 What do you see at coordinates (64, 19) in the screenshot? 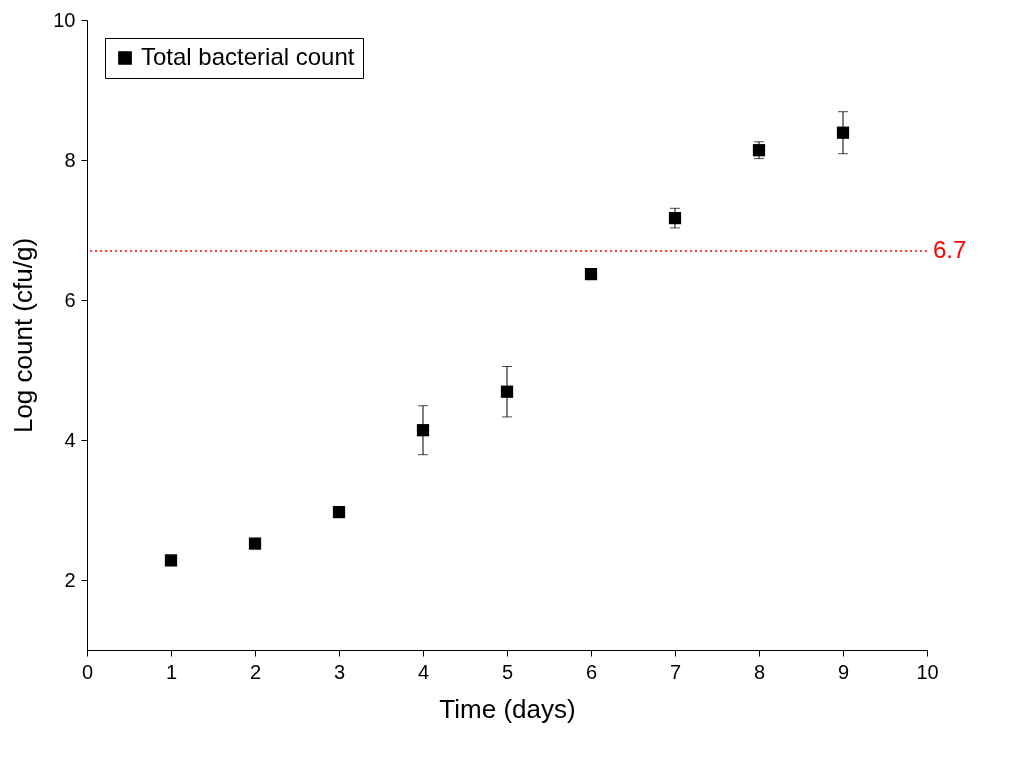
I see `y-tick-label: 10` at bounding box center [64, 19].